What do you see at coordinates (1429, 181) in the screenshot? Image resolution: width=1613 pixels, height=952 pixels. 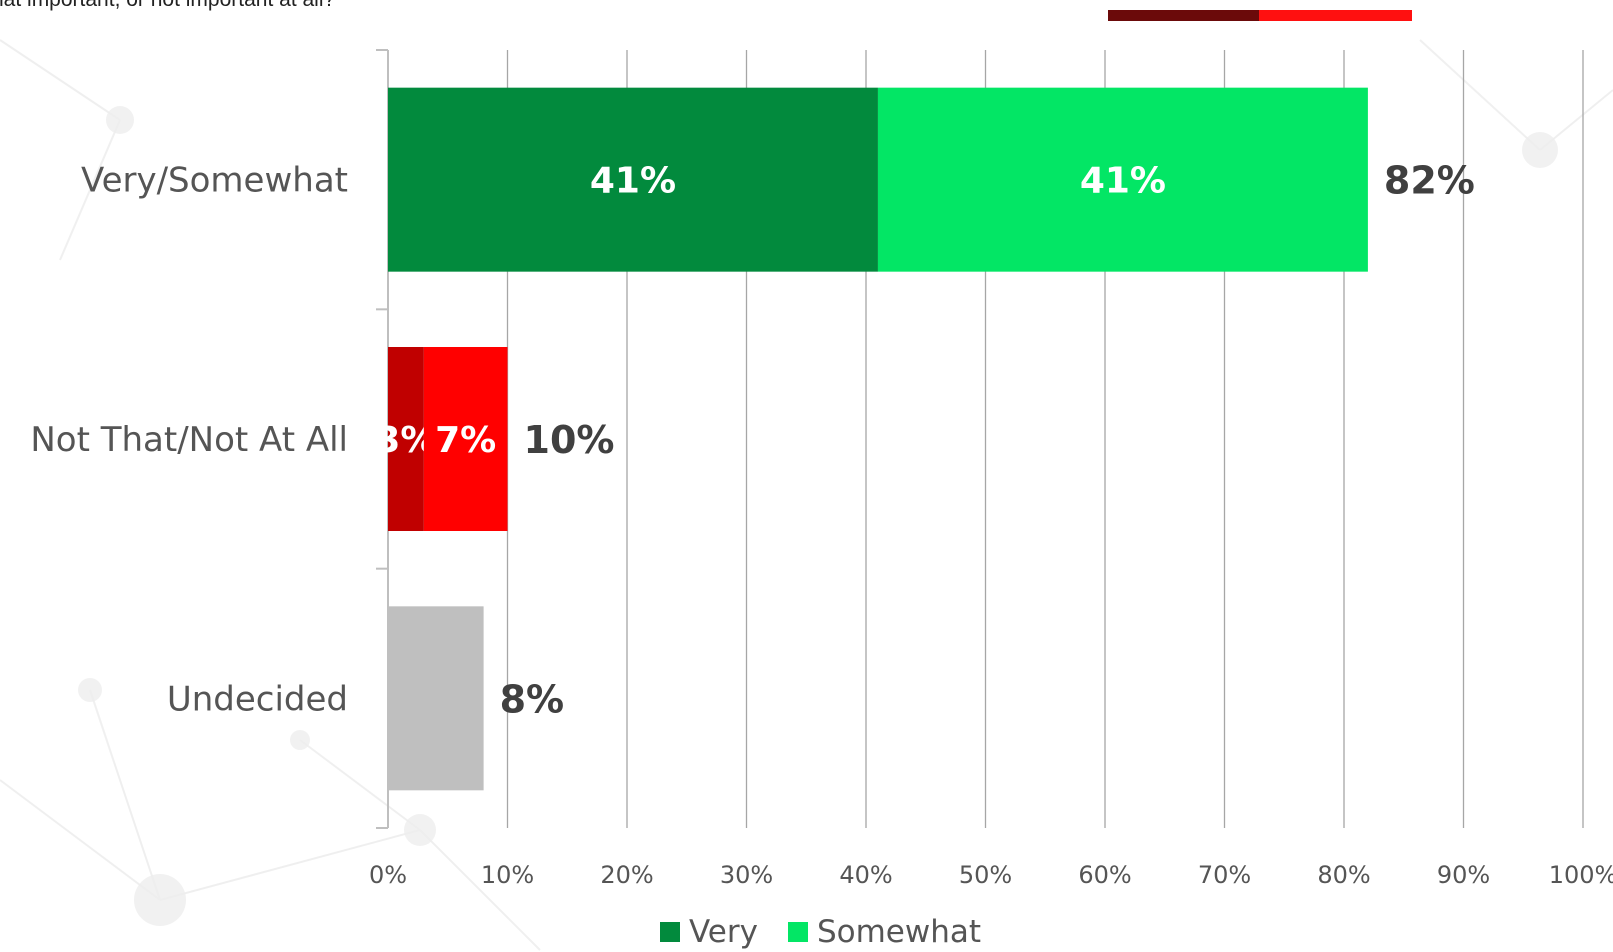 I see `bar-total-label: 82%` at bounding box center [1429, 181].